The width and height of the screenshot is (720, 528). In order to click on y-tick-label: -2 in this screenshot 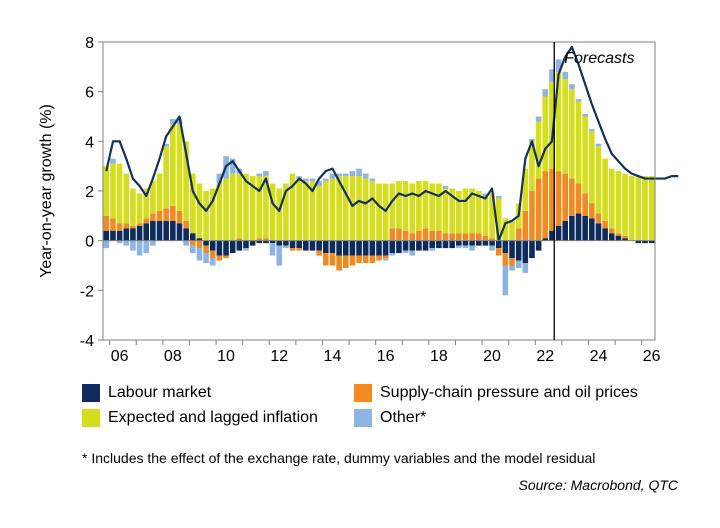, I will do `click(87, 291)`.